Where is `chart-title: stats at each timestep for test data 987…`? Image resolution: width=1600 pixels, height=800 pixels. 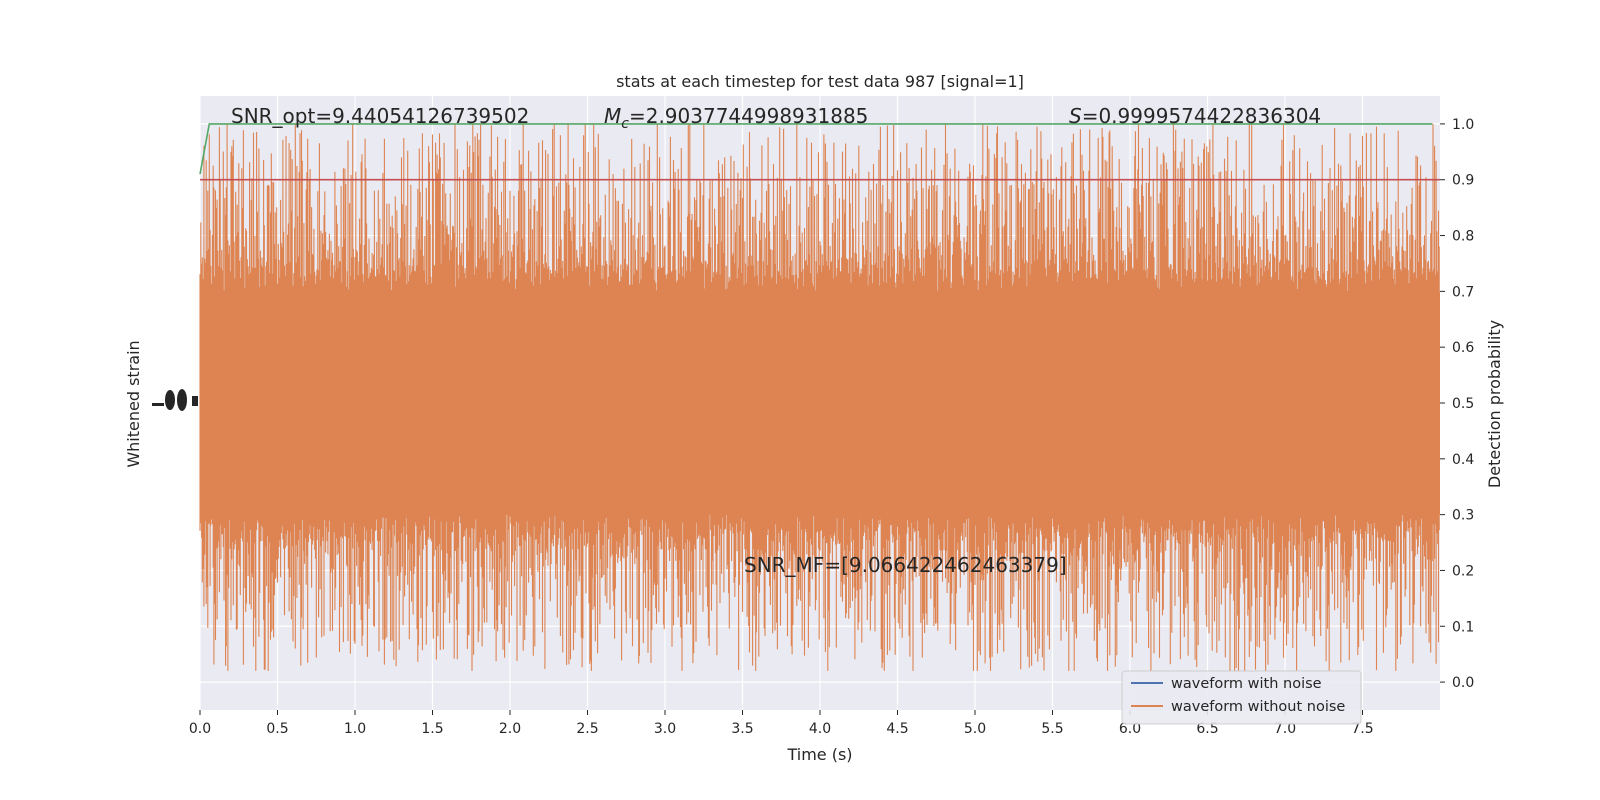 chart-title: stats at each timestep for test data 987… is located at coordinates (820, 81).